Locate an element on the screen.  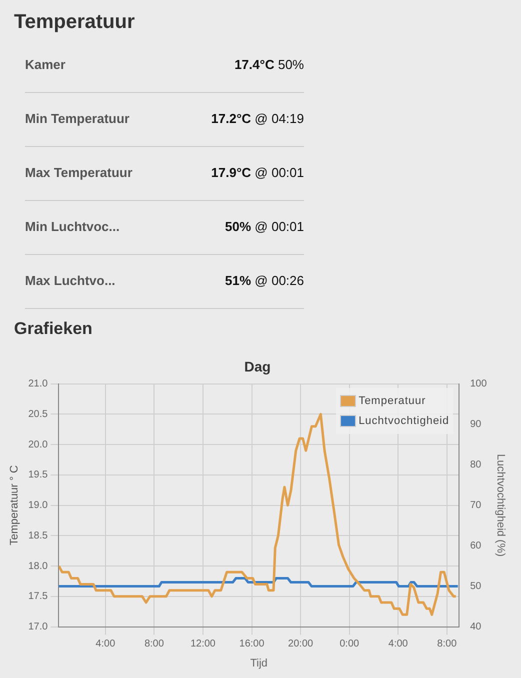
text: 51% @ 00:26 is located at coordinates (264, 281).